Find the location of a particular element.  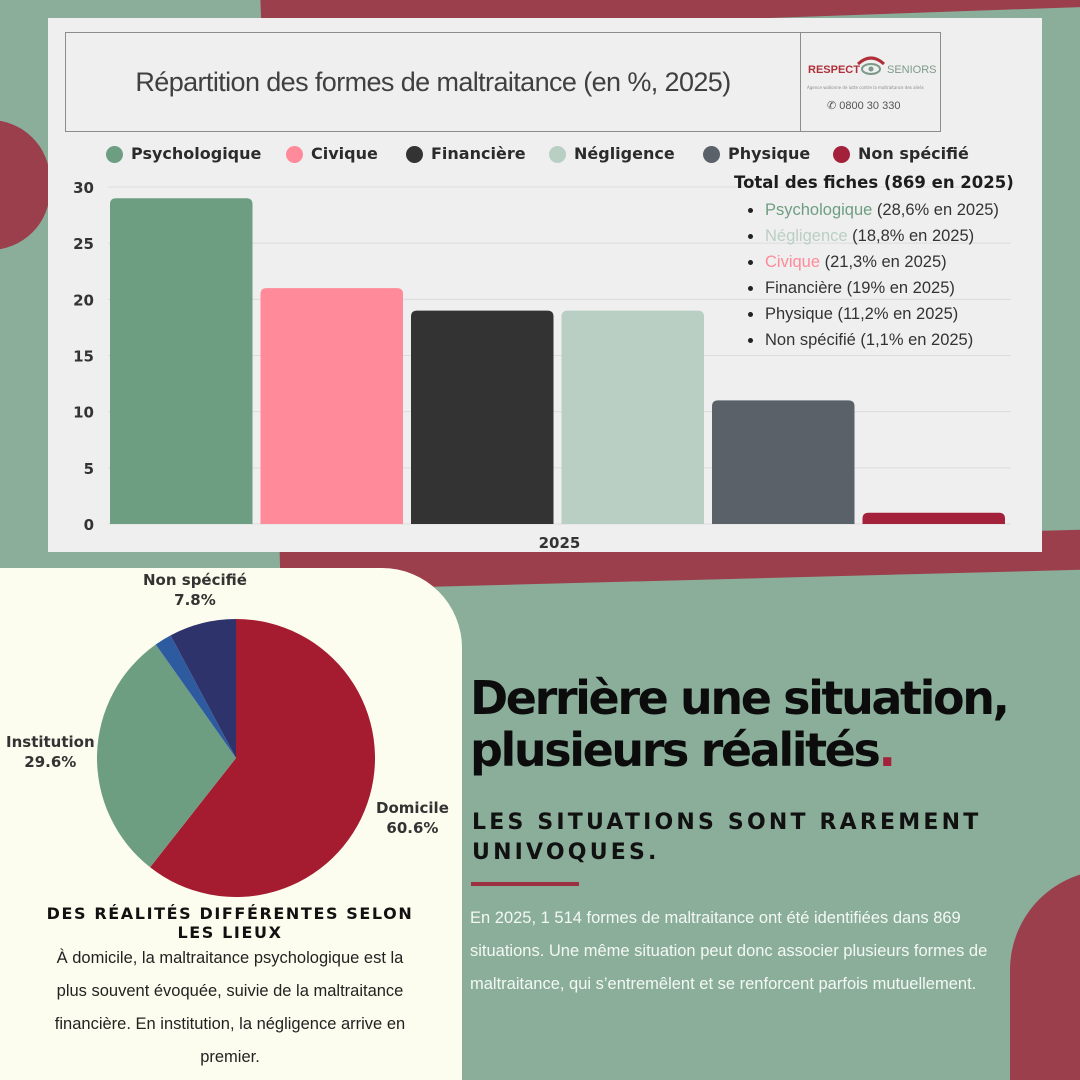

totals-item: Non spécifié (1,1% en 2025) is located at coordinates (873, 340).